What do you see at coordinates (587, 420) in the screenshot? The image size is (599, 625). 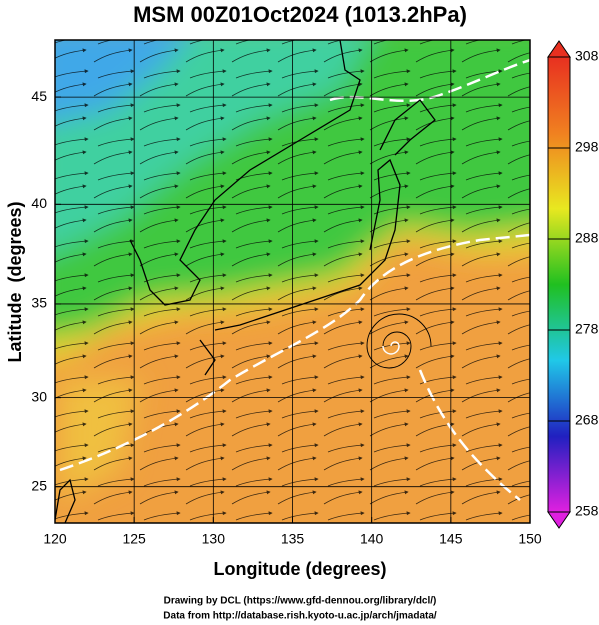 I see `colorbar-tick-label: 268` at bounding box center [587, 420].